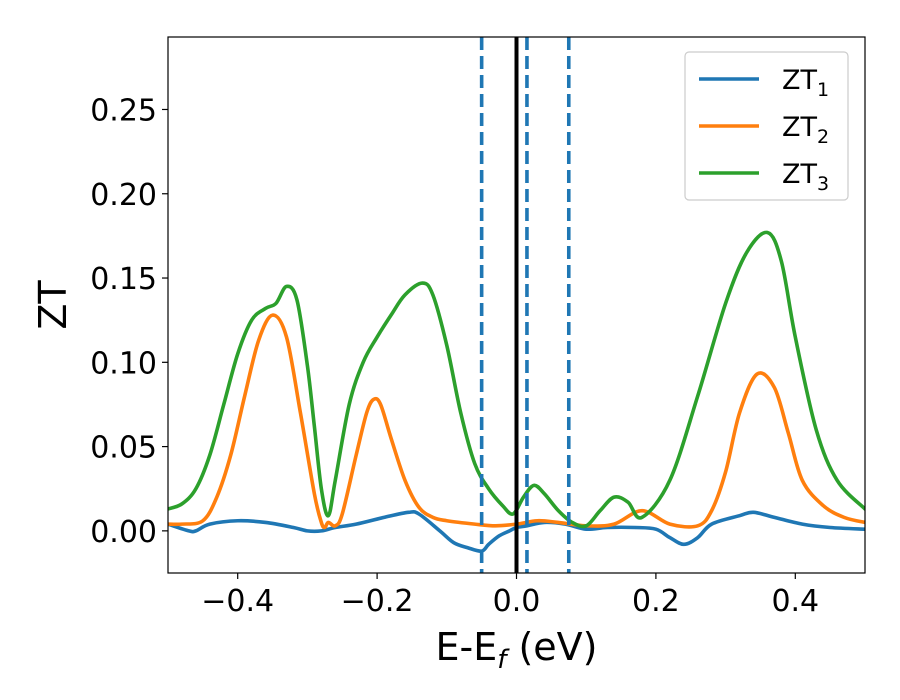 The width and height of the screenshot is (900, 700). I want to click on x-axis-label: E-Ef (eV), so click(517, 650).